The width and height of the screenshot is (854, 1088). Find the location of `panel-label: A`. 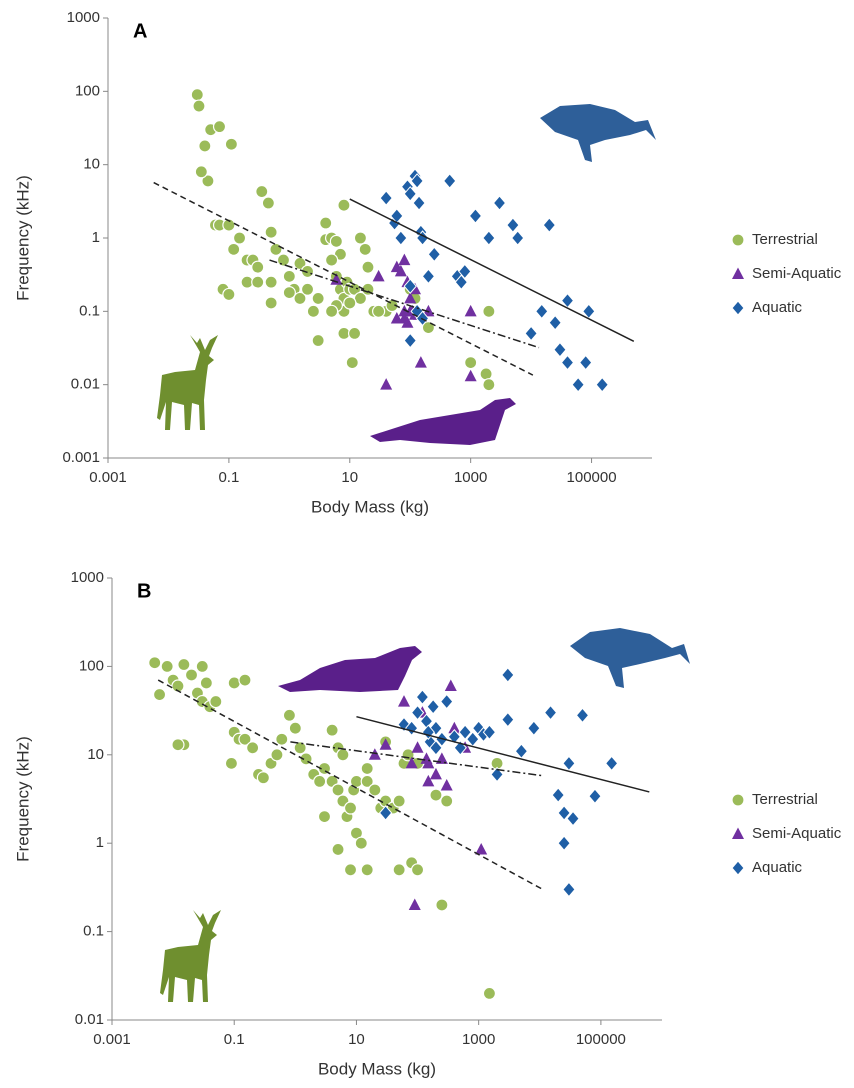

panel-label: A is located at coordinates (140, 31).